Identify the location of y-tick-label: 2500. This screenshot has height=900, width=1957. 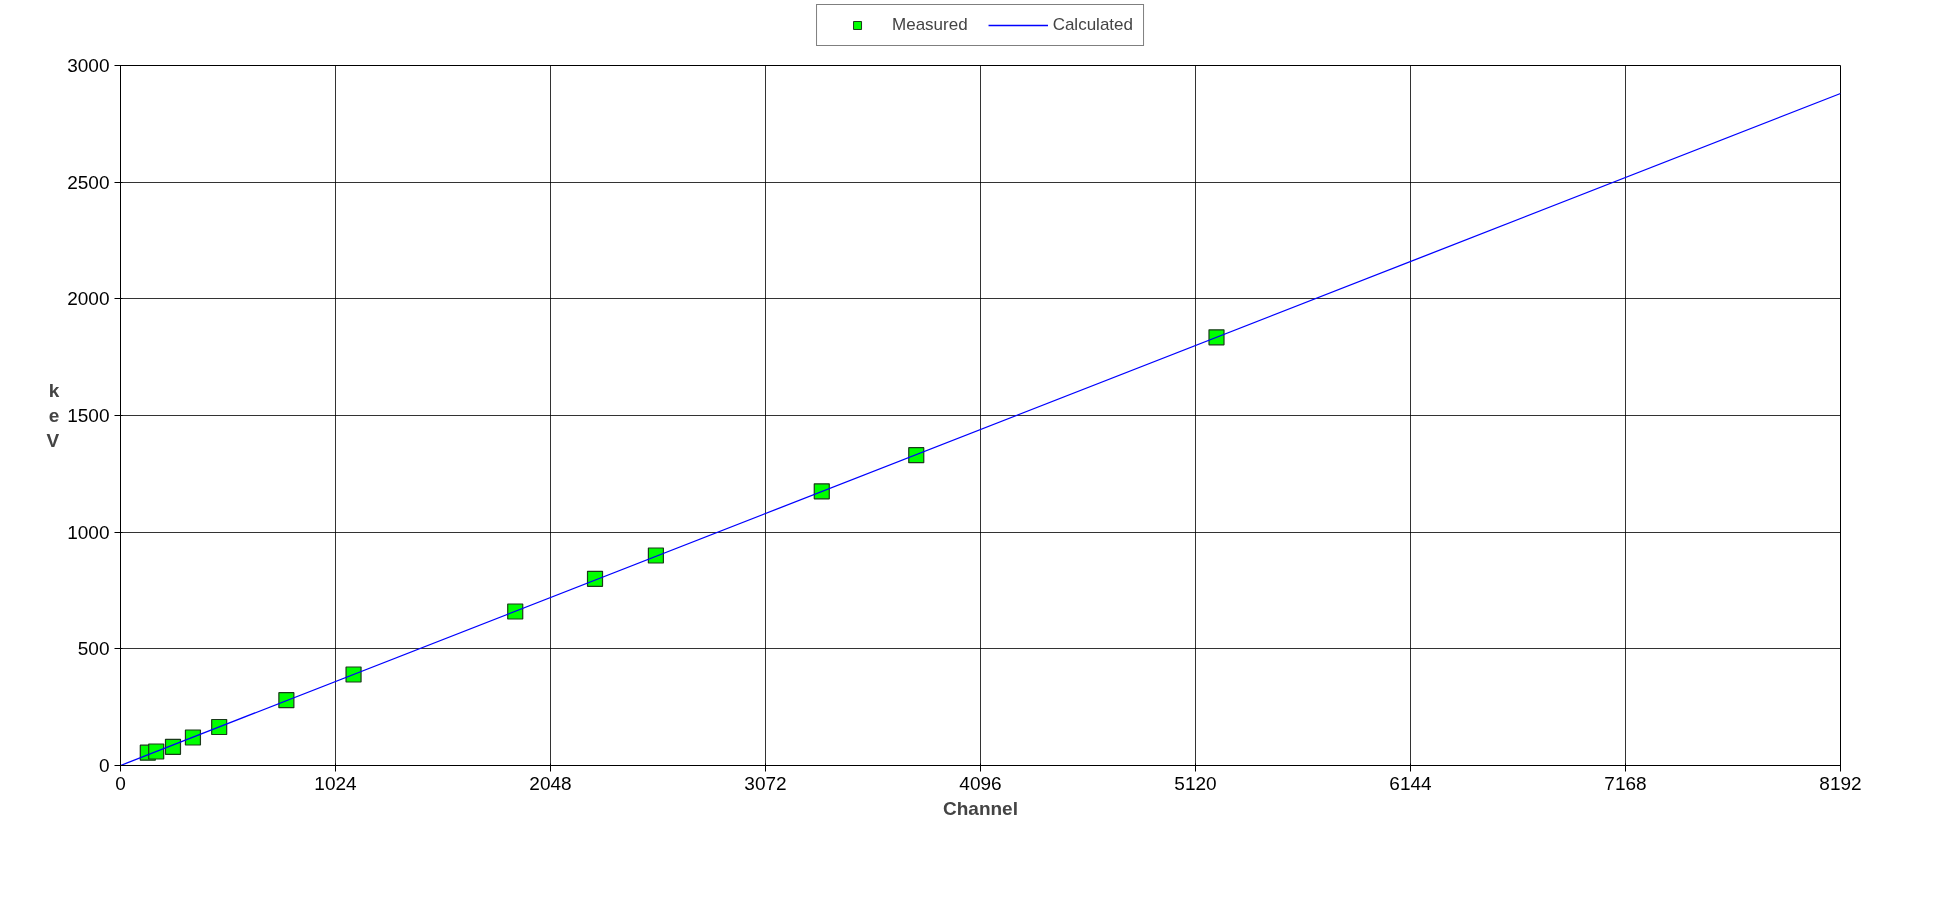
(88, 182).